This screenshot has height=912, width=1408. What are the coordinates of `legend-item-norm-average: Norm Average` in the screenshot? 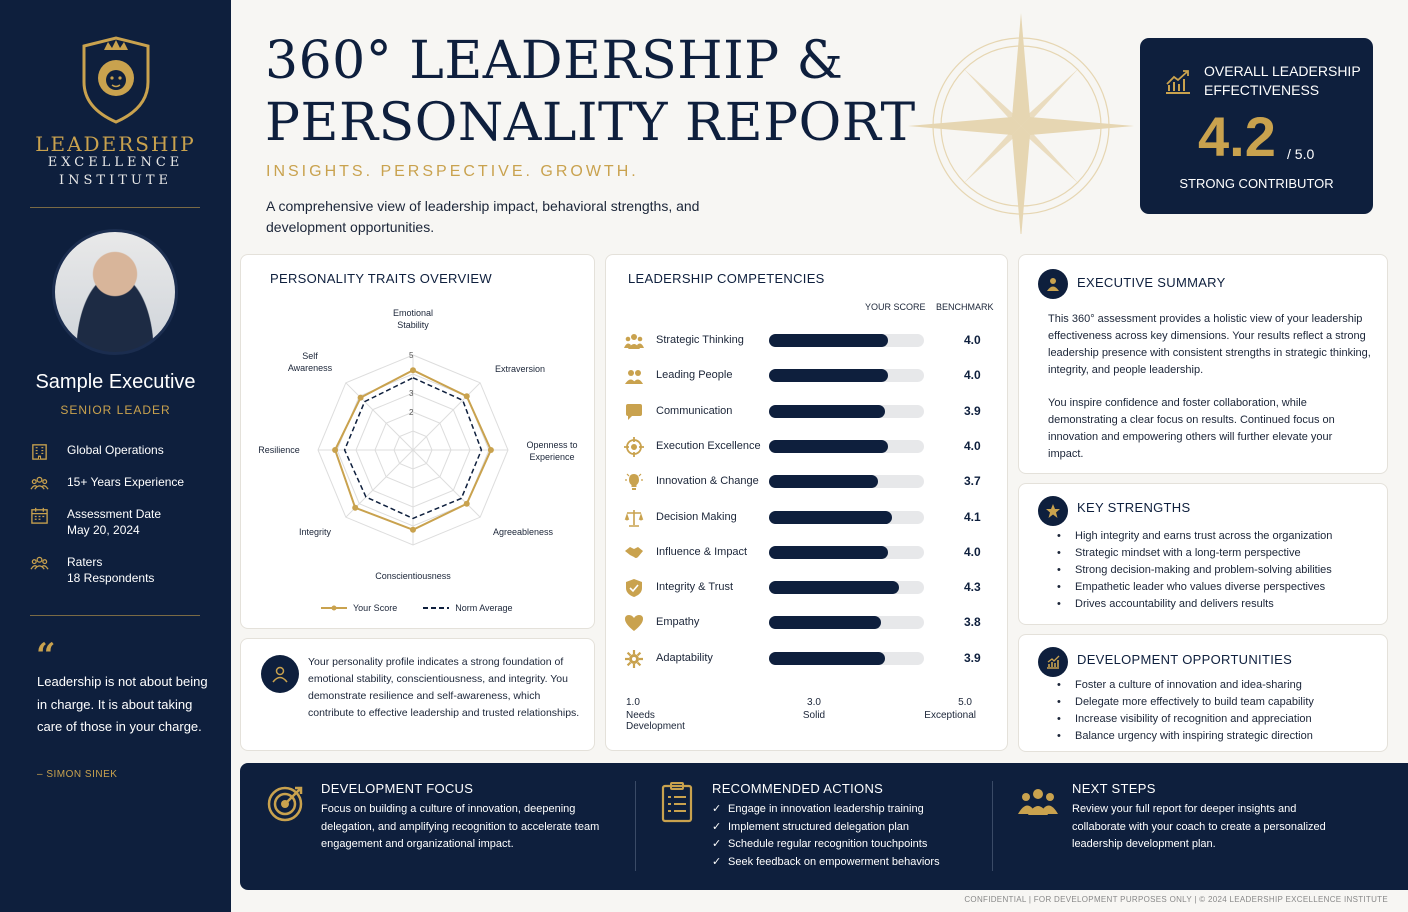 It's located at (468, 608).